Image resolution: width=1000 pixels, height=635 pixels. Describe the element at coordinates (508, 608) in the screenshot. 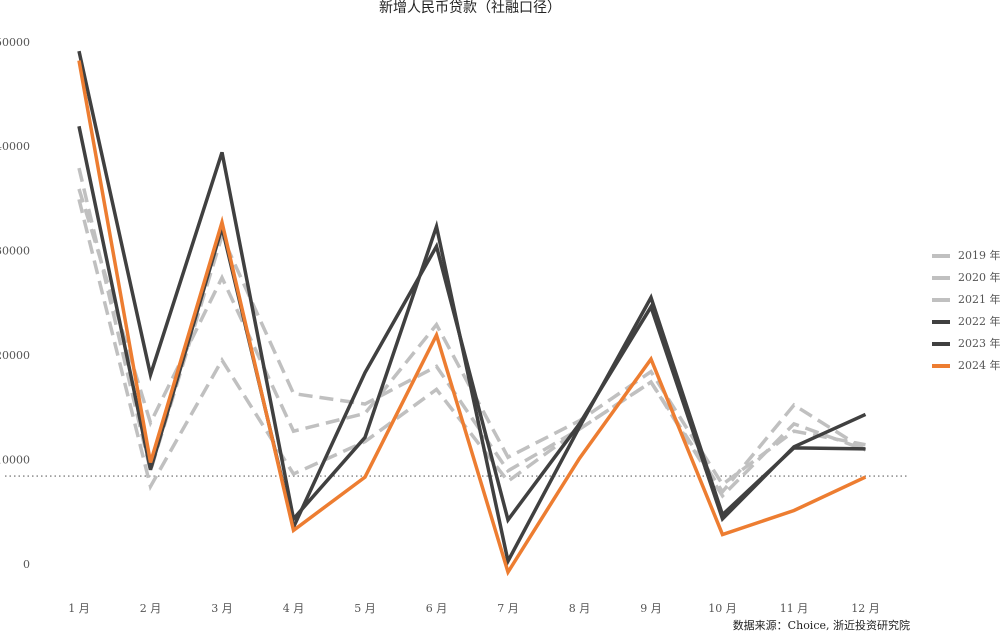

I see `x-tick-label: 7 月` at that location.